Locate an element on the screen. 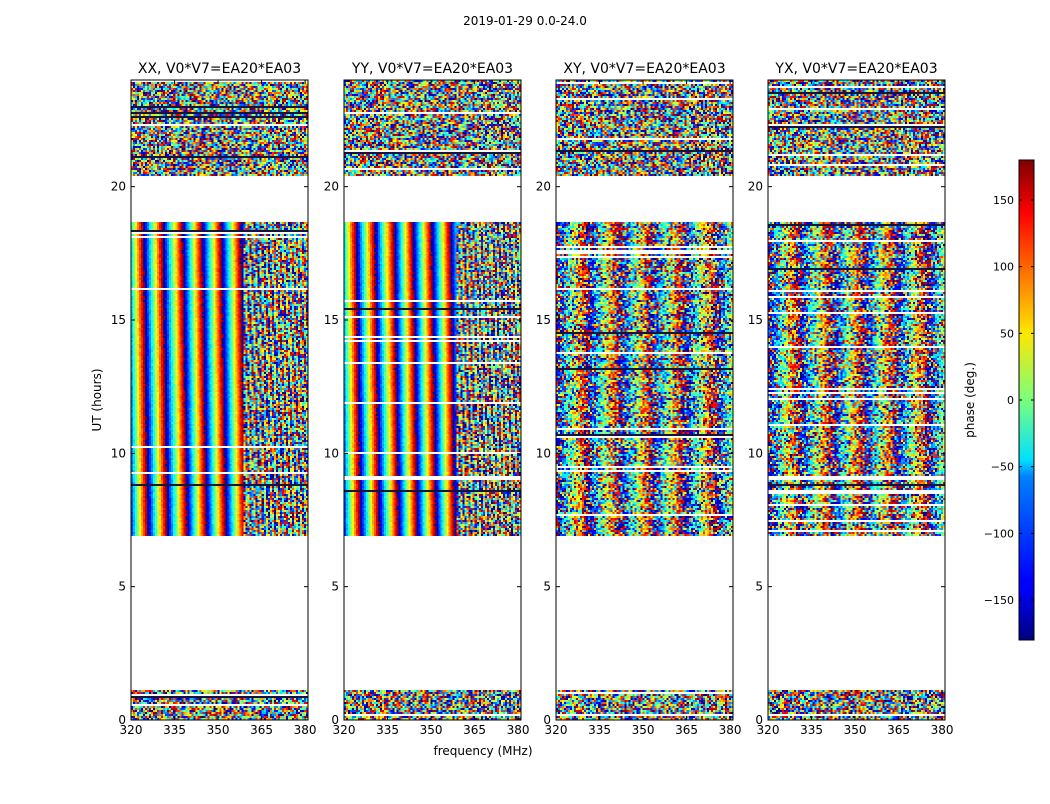  x-axis-label: frequency (MHz) is located at coordinates (482, 751).